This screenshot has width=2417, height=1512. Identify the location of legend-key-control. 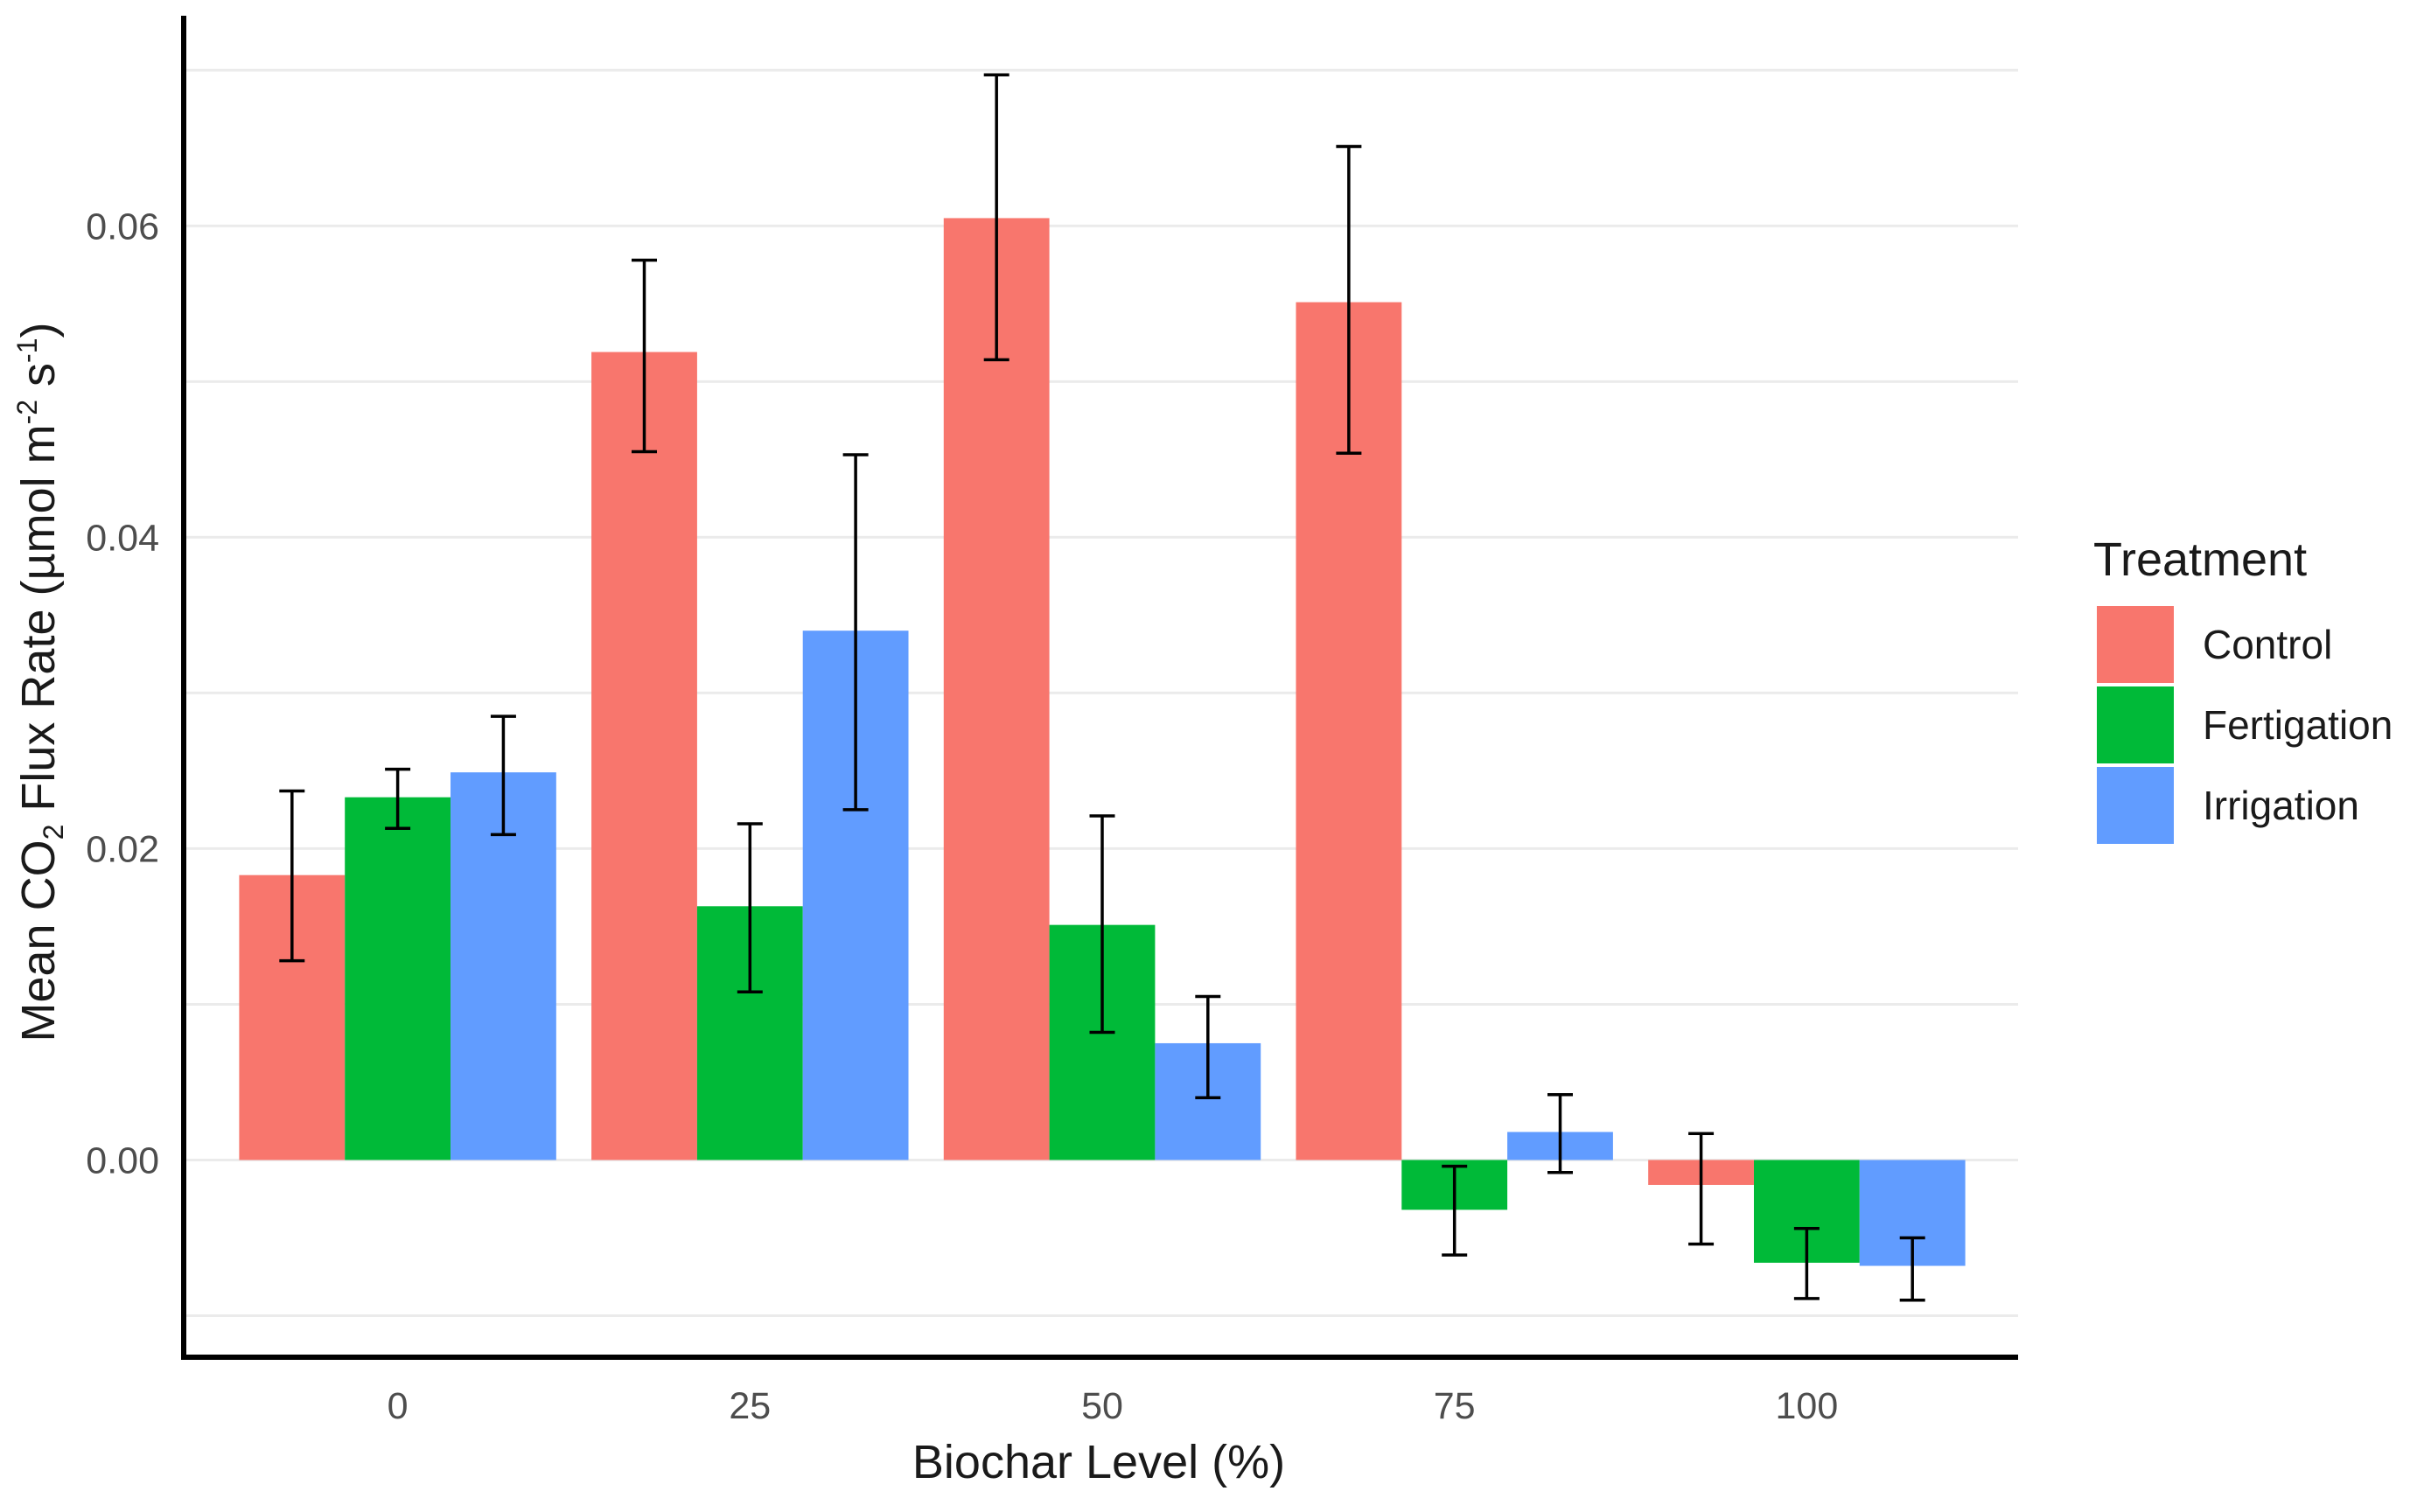
(2136, 644).